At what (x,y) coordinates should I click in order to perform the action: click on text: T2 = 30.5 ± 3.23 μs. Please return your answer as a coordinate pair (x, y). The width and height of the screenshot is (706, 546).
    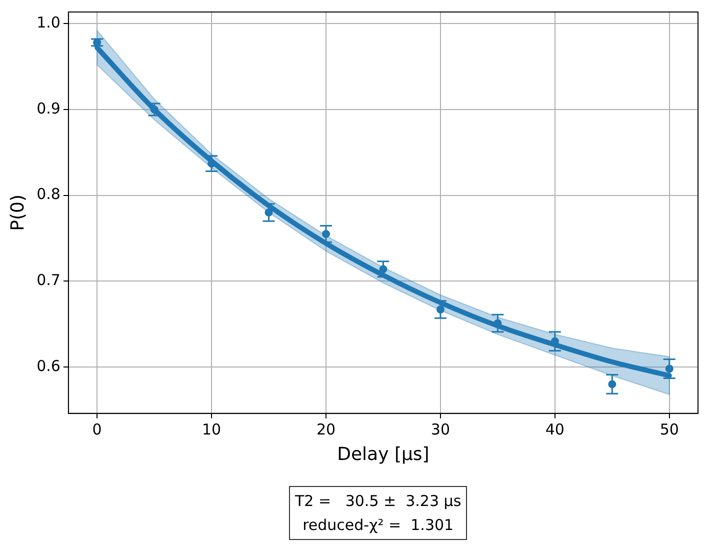
    Looking at the image, I should click on (378, 501).